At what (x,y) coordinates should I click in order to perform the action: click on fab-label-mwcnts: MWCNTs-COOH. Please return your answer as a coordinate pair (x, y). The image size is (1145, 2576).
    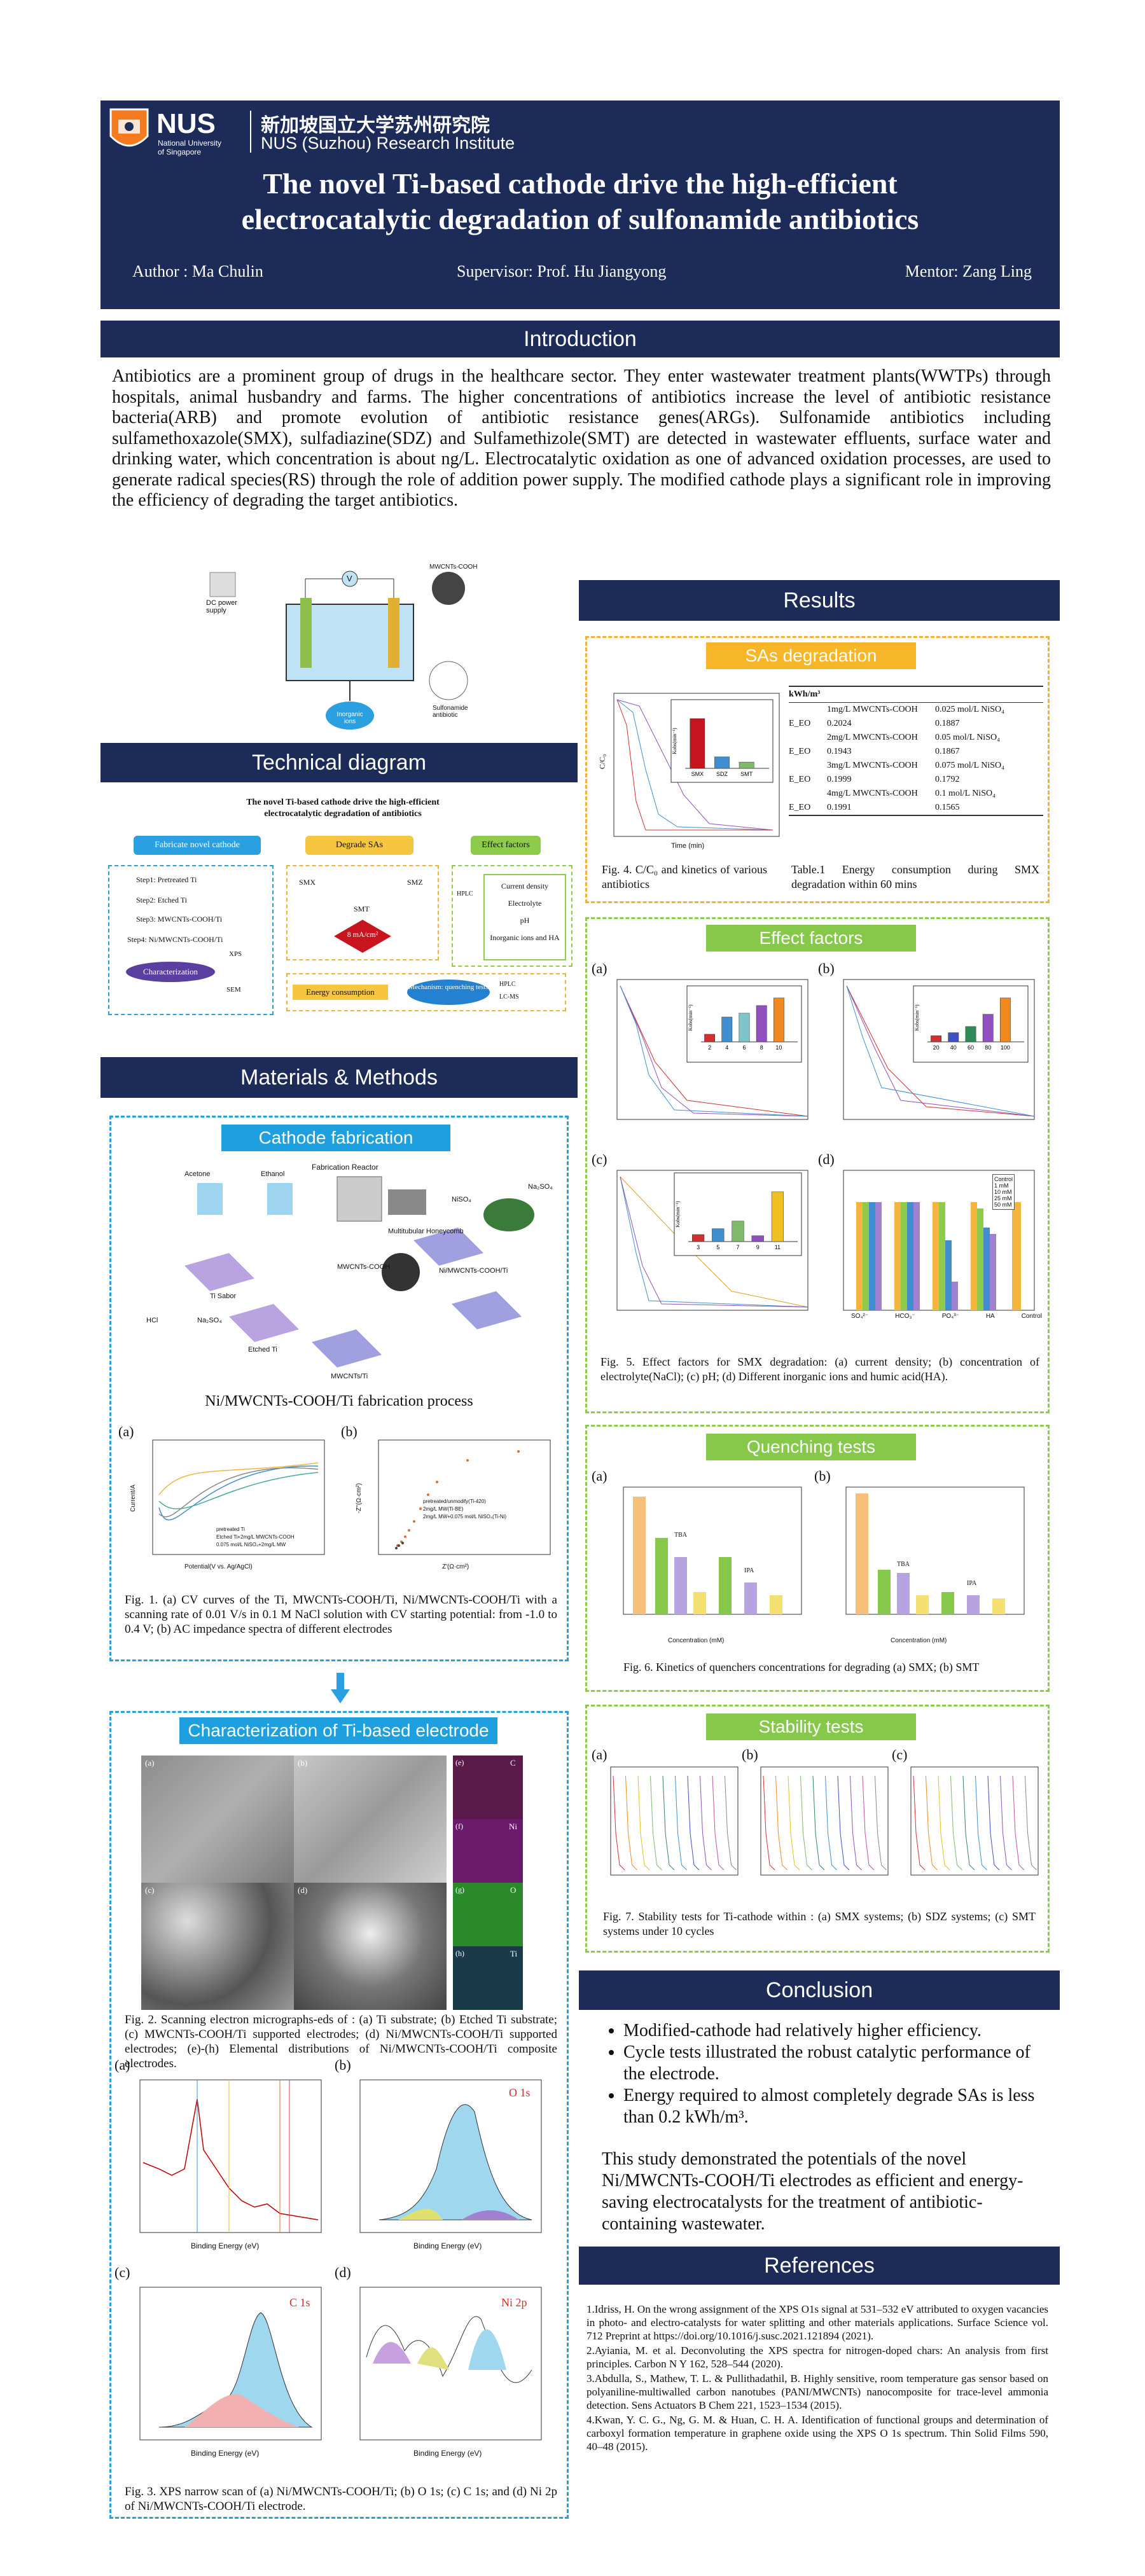
    Looking at the image, I should click on (364, 1267).